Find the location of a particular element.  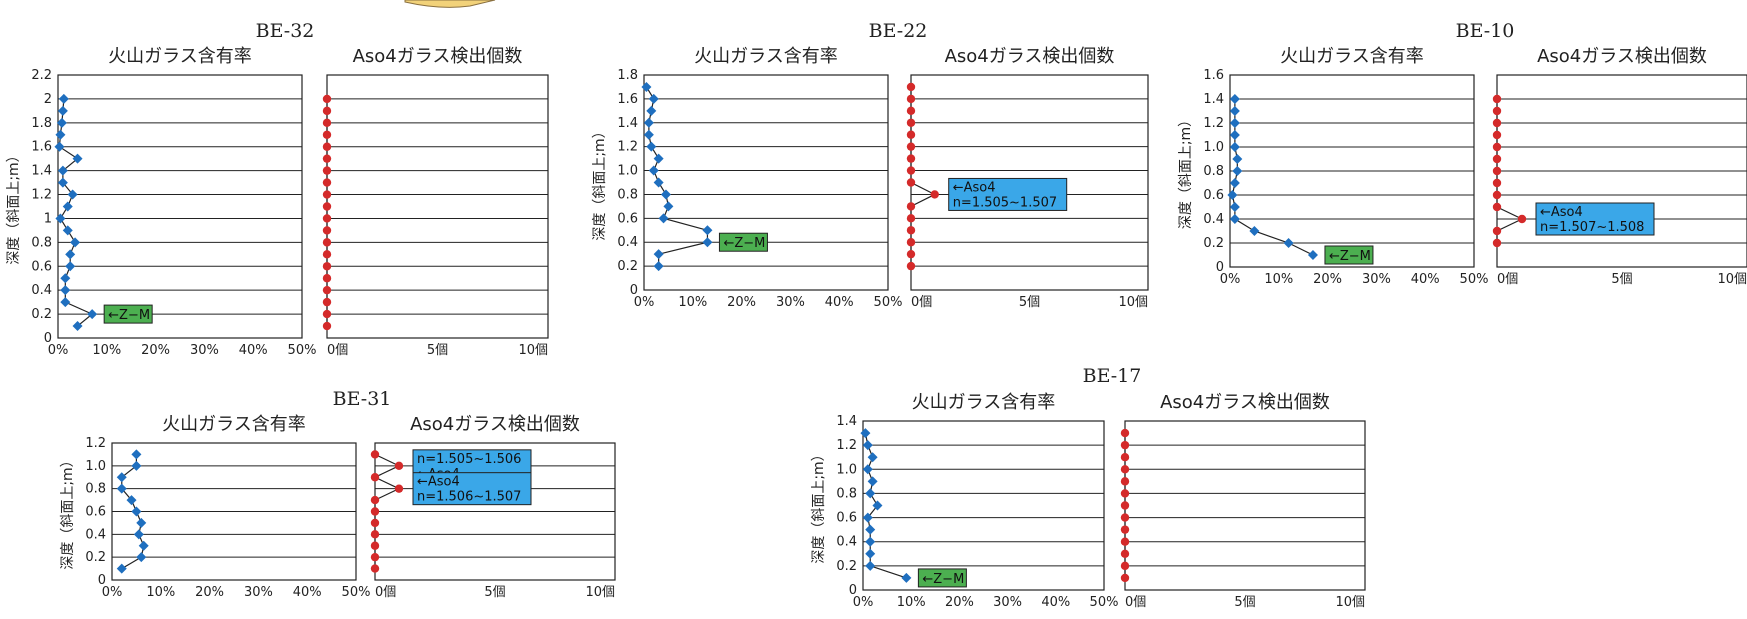

count-tick-label: 5個 is located at coordinates (1029, 302).